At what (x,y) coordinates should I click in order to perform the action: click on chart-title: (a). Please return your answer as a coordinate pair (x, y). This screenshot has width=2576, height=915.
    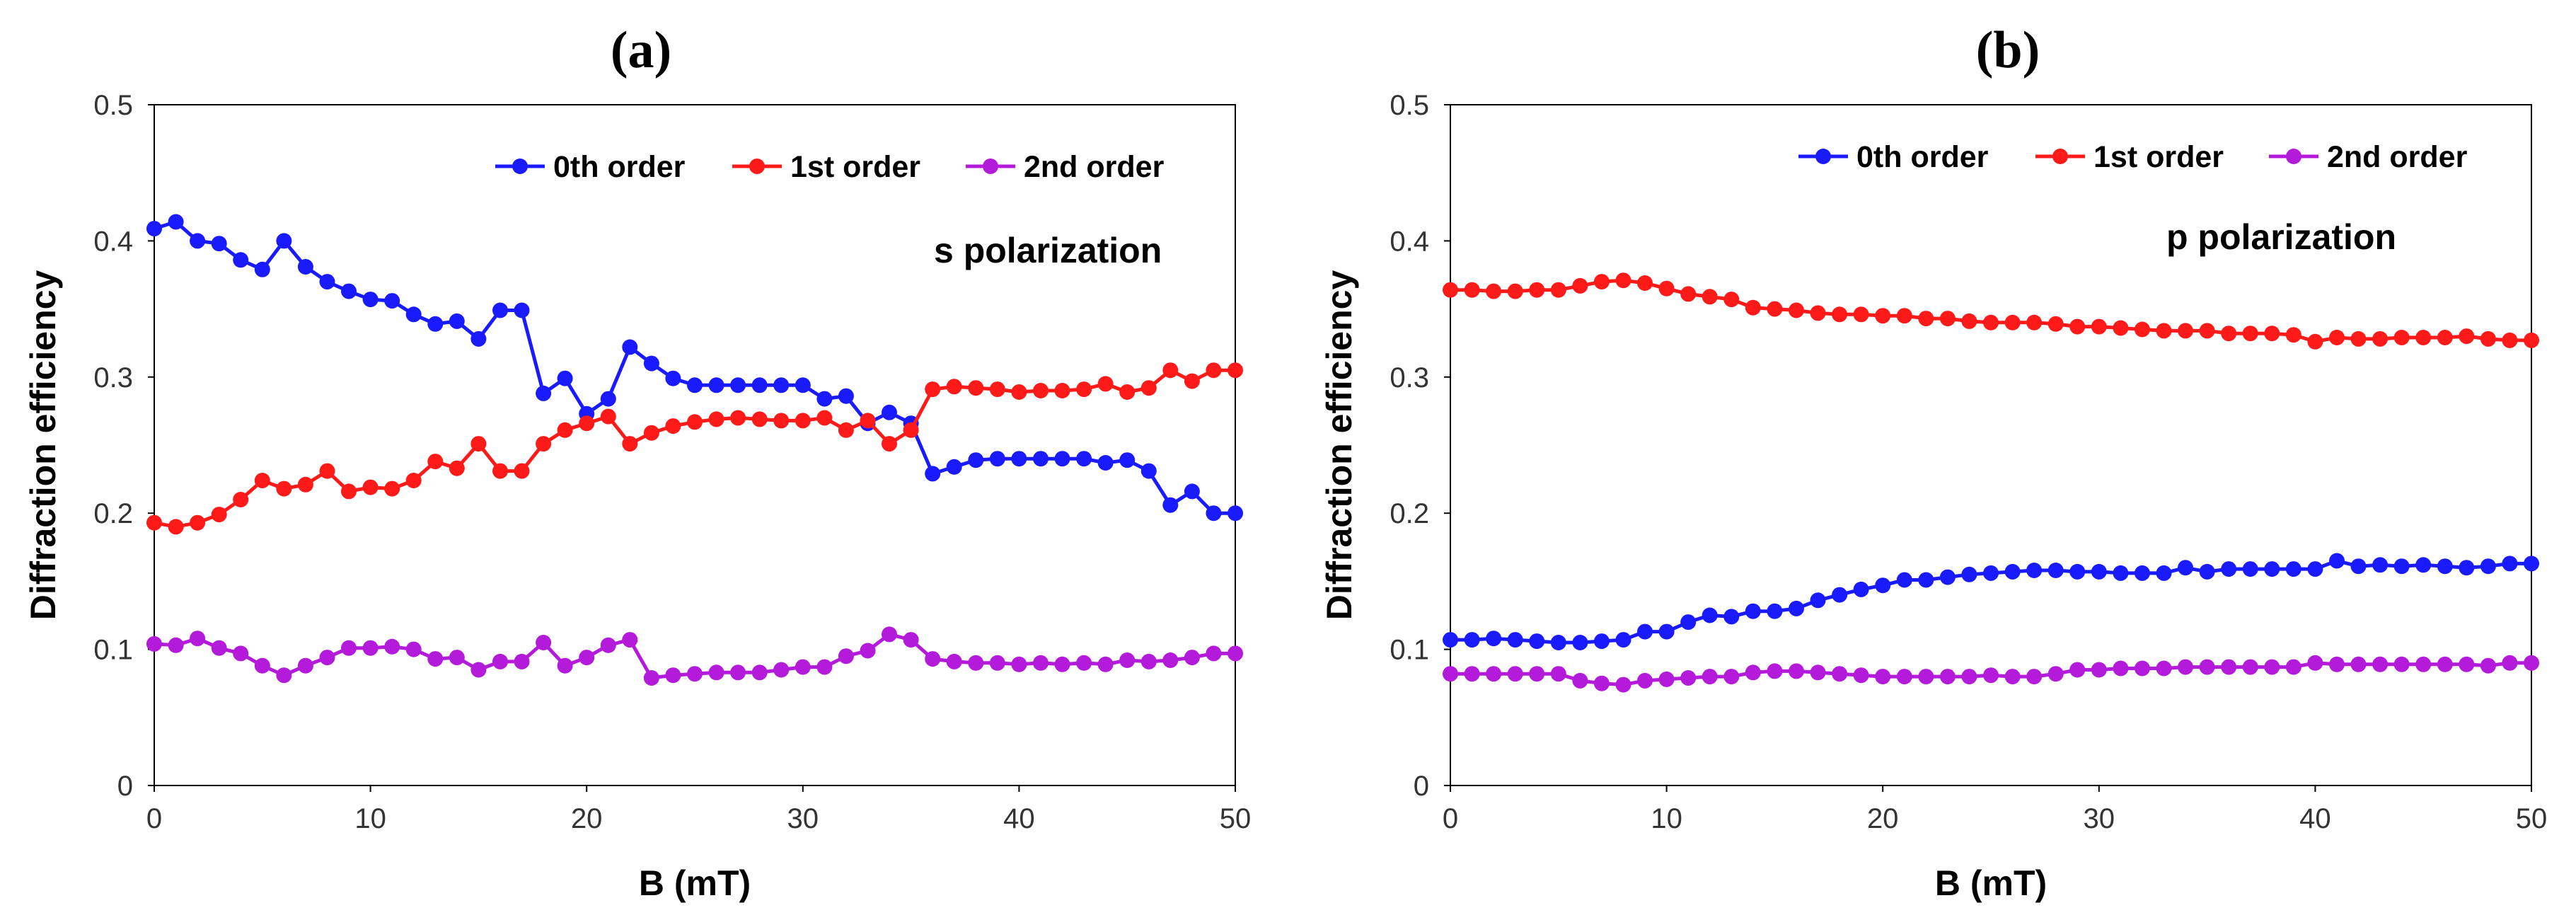
    Looking at the image, I should click on (641, 50).